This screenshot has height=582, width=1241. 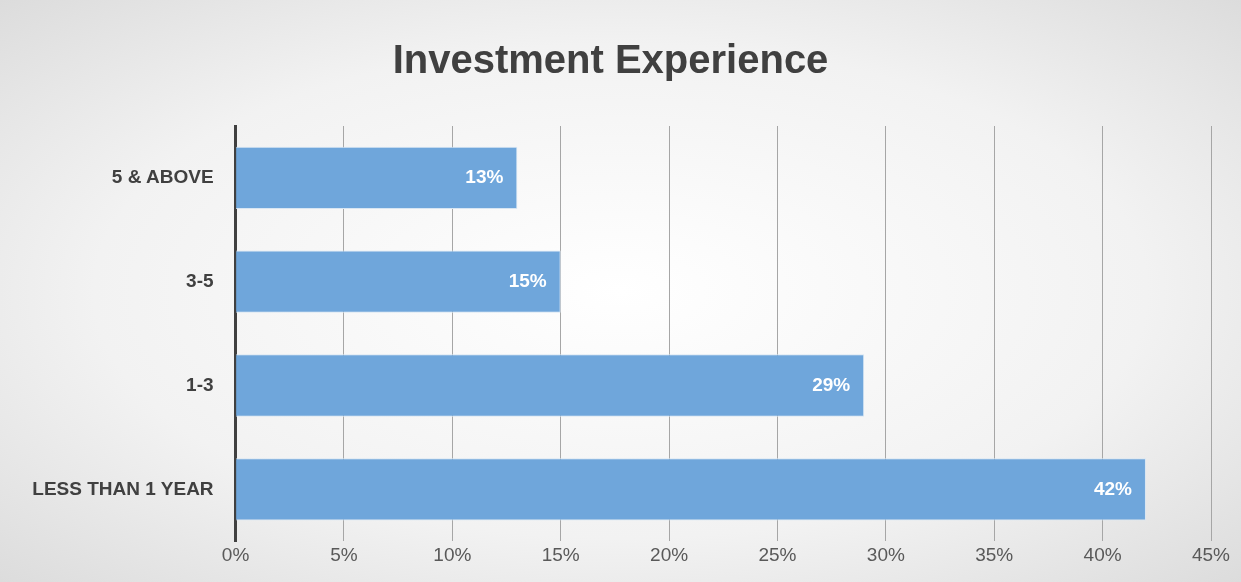 I want to click on x-tick-label: 15%, so click(x=560, y=554).